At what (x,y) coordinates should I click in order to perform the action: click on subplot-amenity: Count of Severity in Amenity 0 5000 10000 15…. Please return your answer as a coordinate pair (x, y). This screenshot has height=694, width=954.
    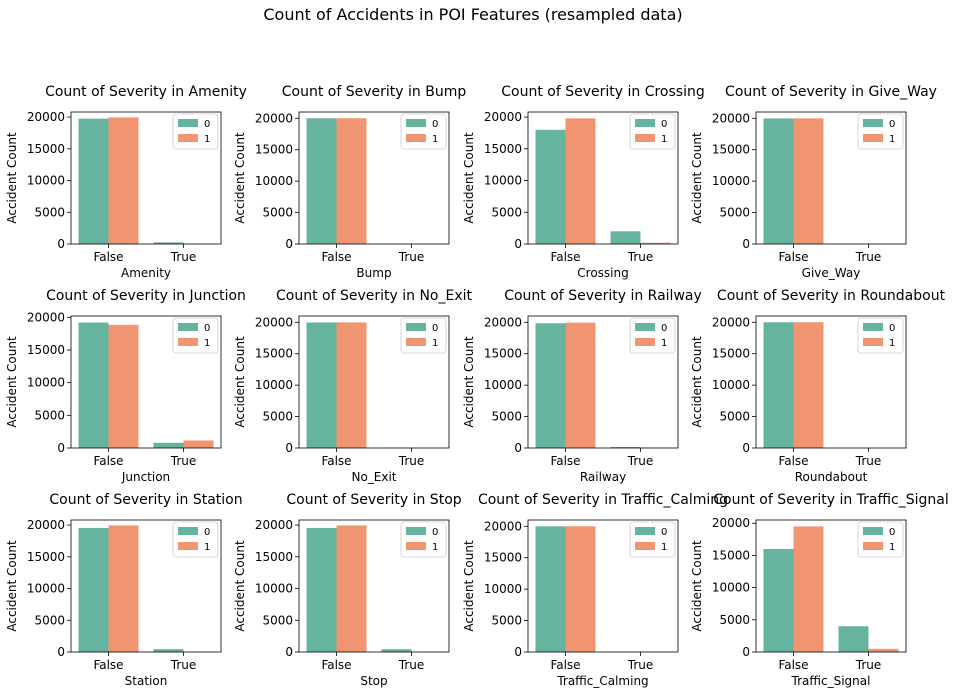
    Looking at the image, I should click on (126, 182).